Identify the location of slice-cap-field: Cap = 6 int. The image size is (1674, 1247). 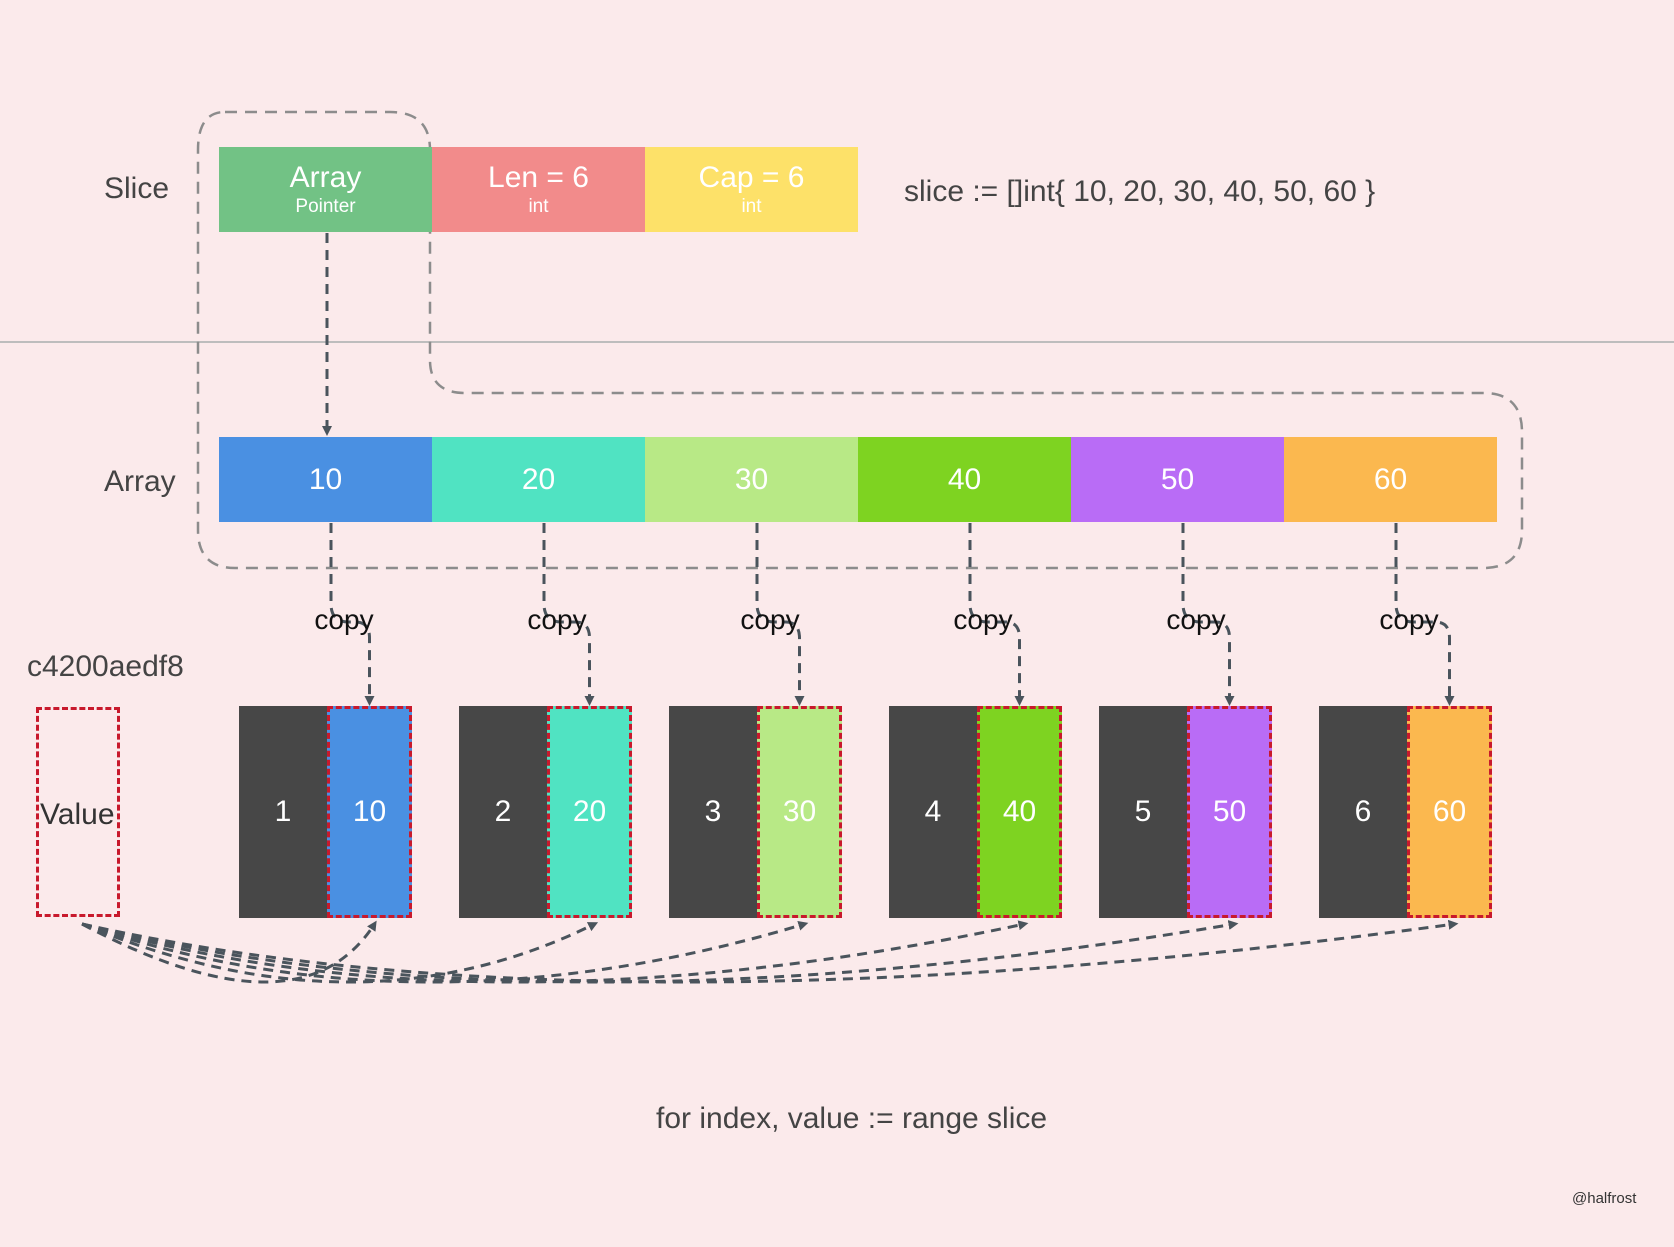
(751, 189).